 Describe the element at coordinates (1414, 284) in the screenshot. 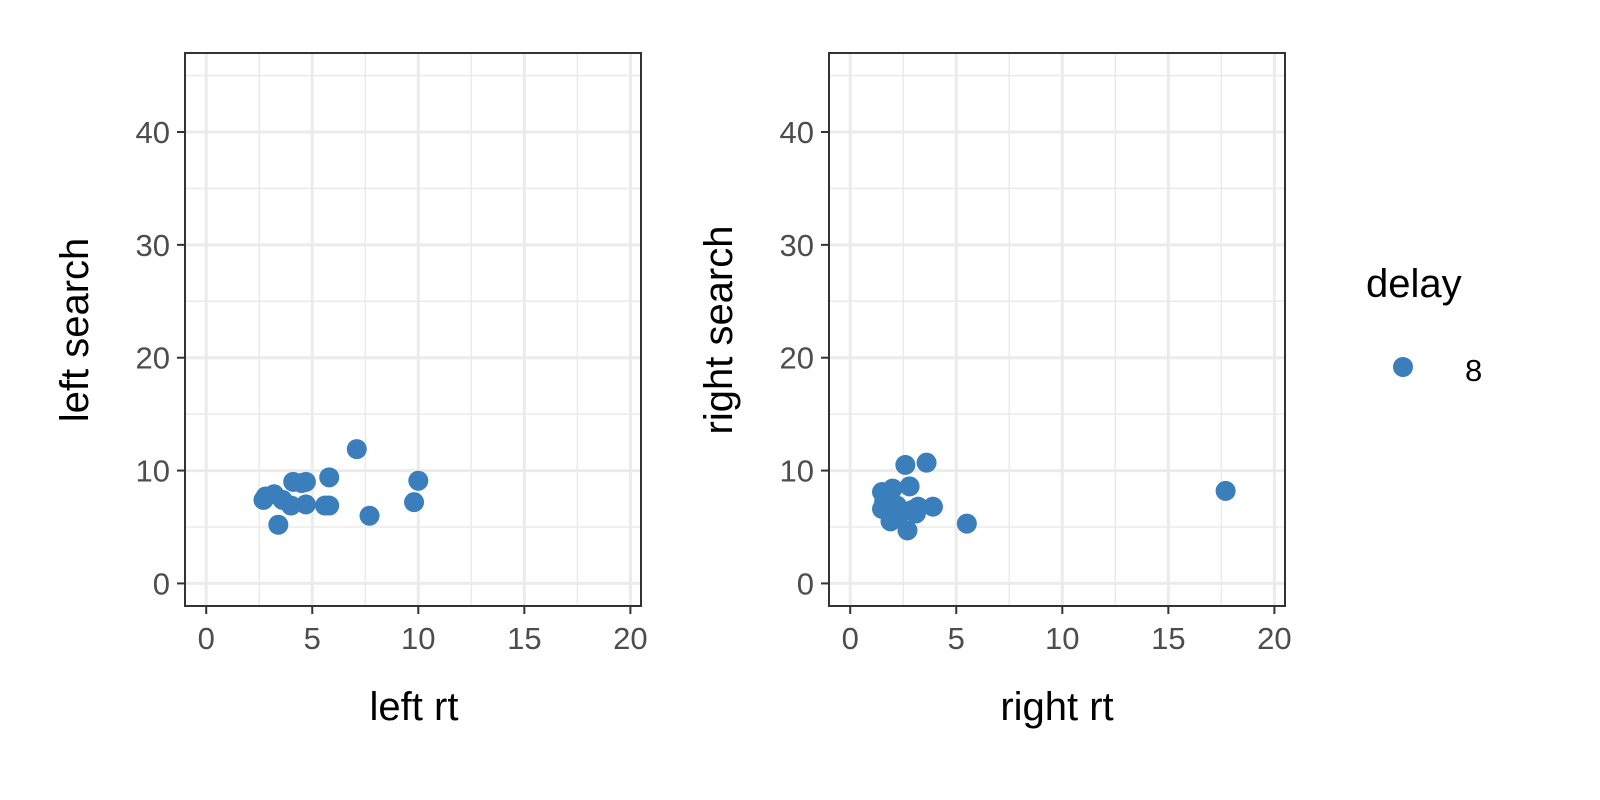

I see `legend-title: delay` at that location.